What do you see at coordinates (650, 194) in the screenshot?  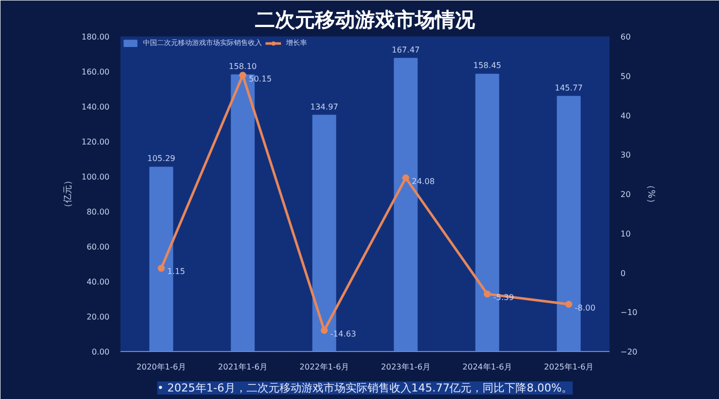 I see `y2-axis-title: （%）` at bounding box center [650, 194].